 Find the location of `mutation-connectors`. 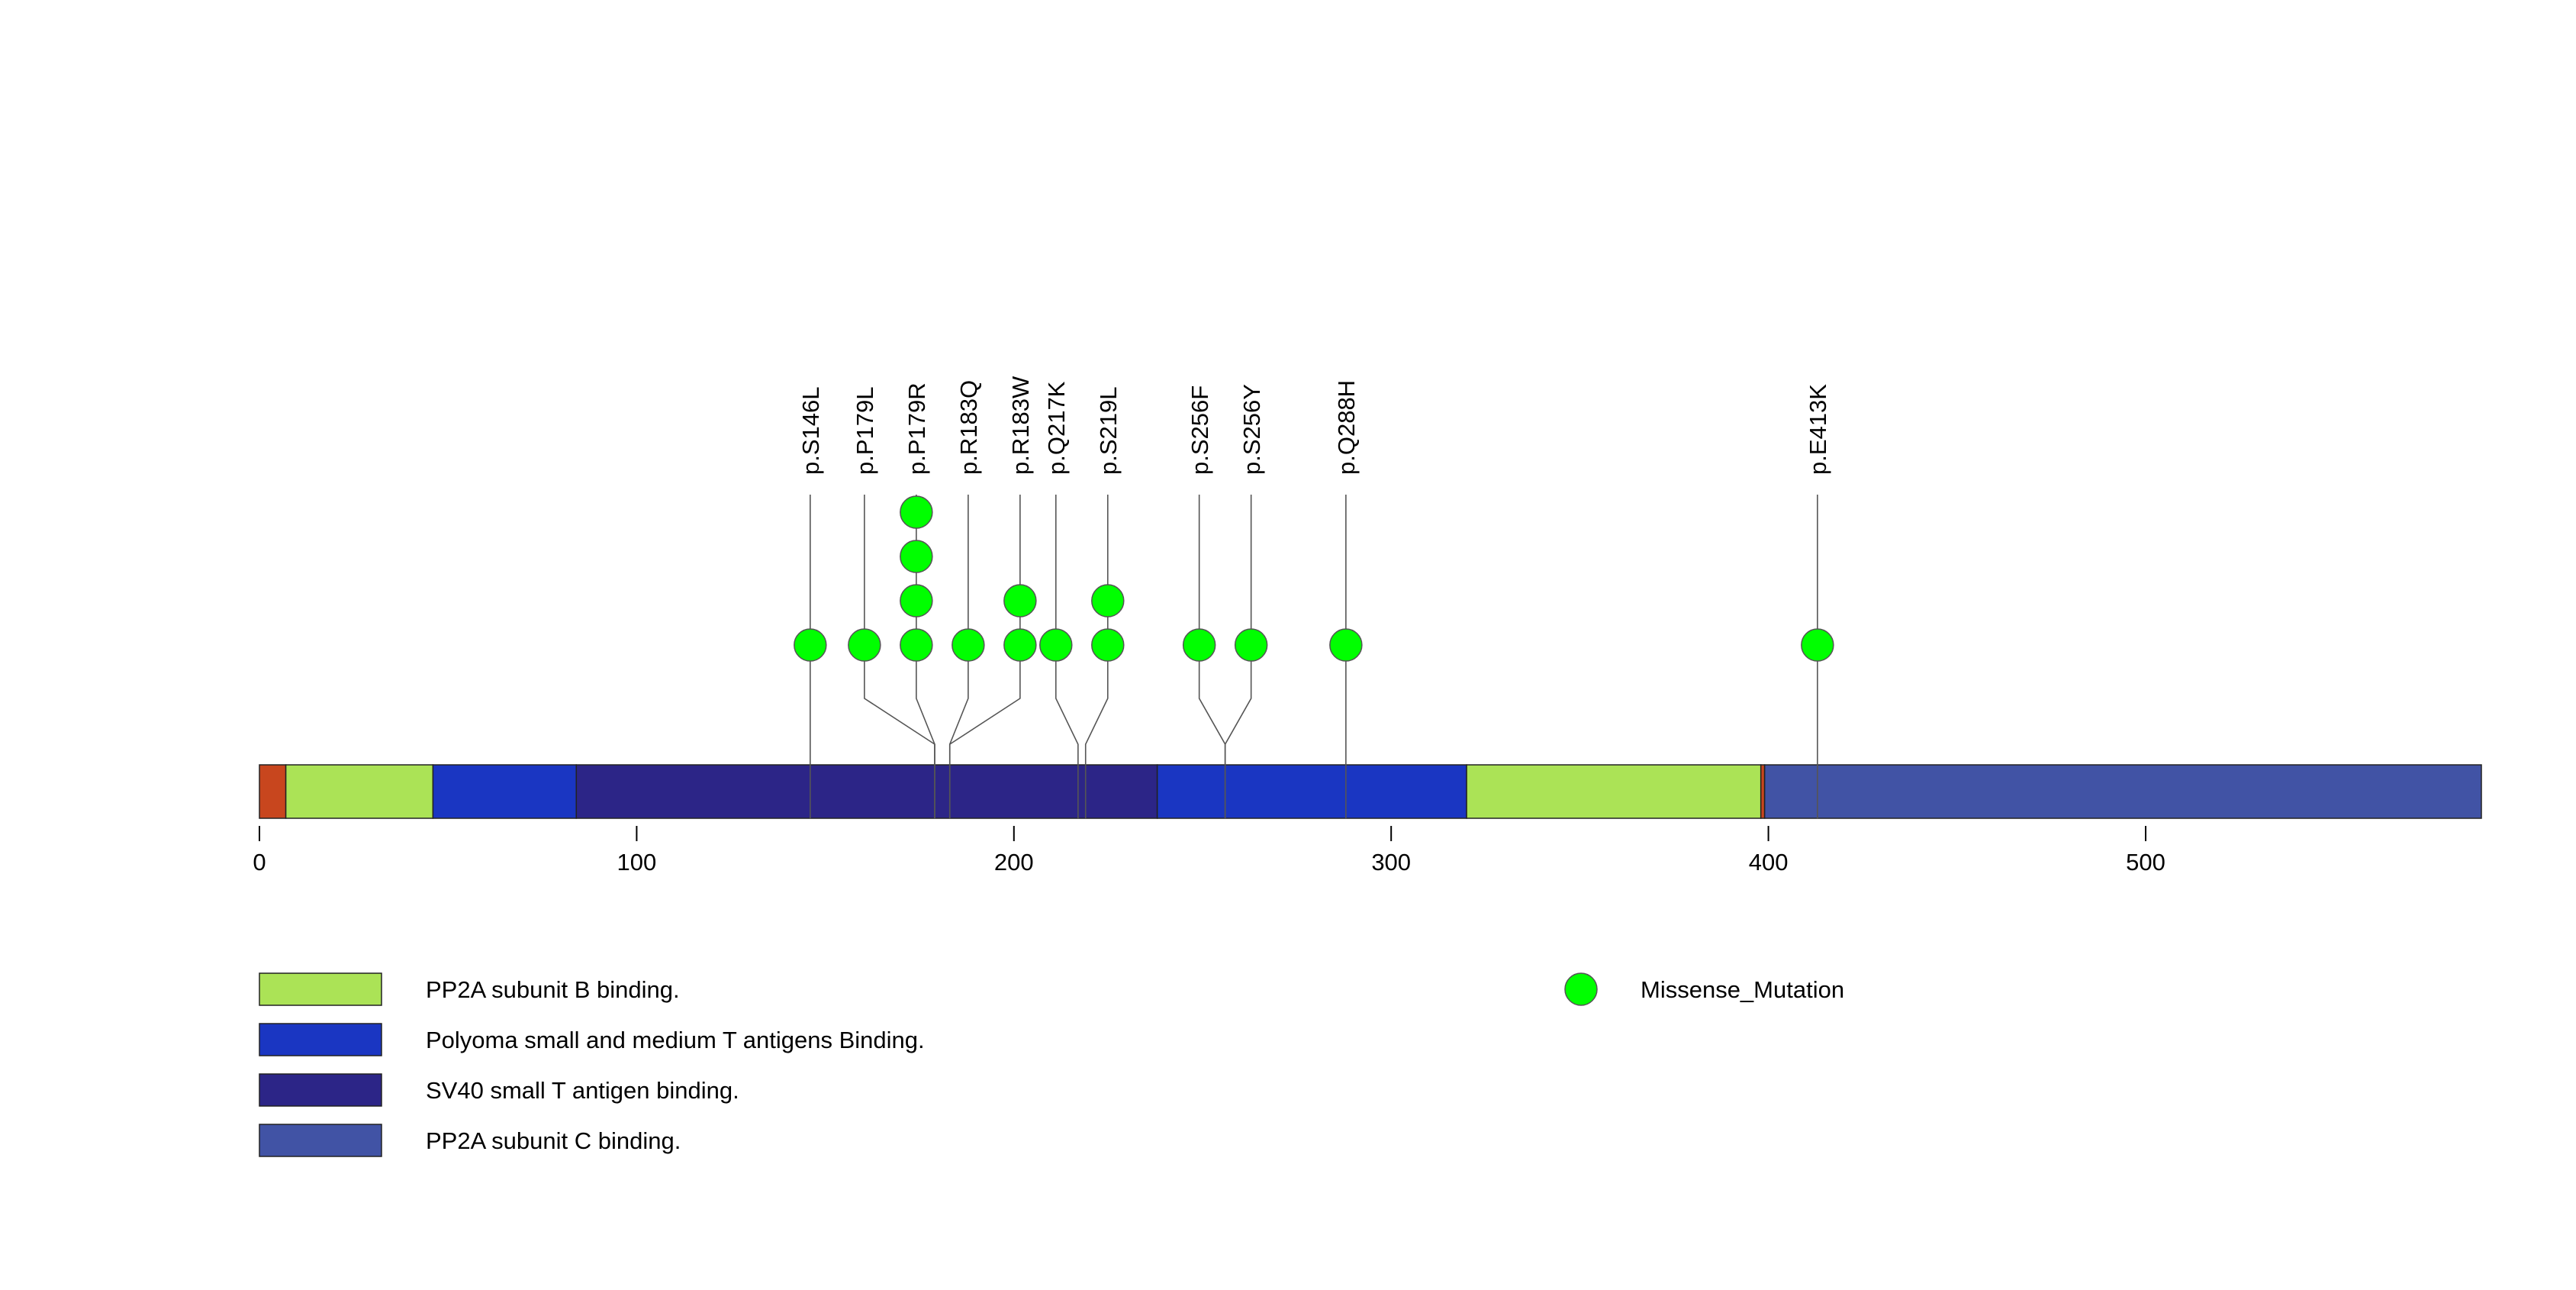

mutation-connectors is located at coordinates (1314, 657).